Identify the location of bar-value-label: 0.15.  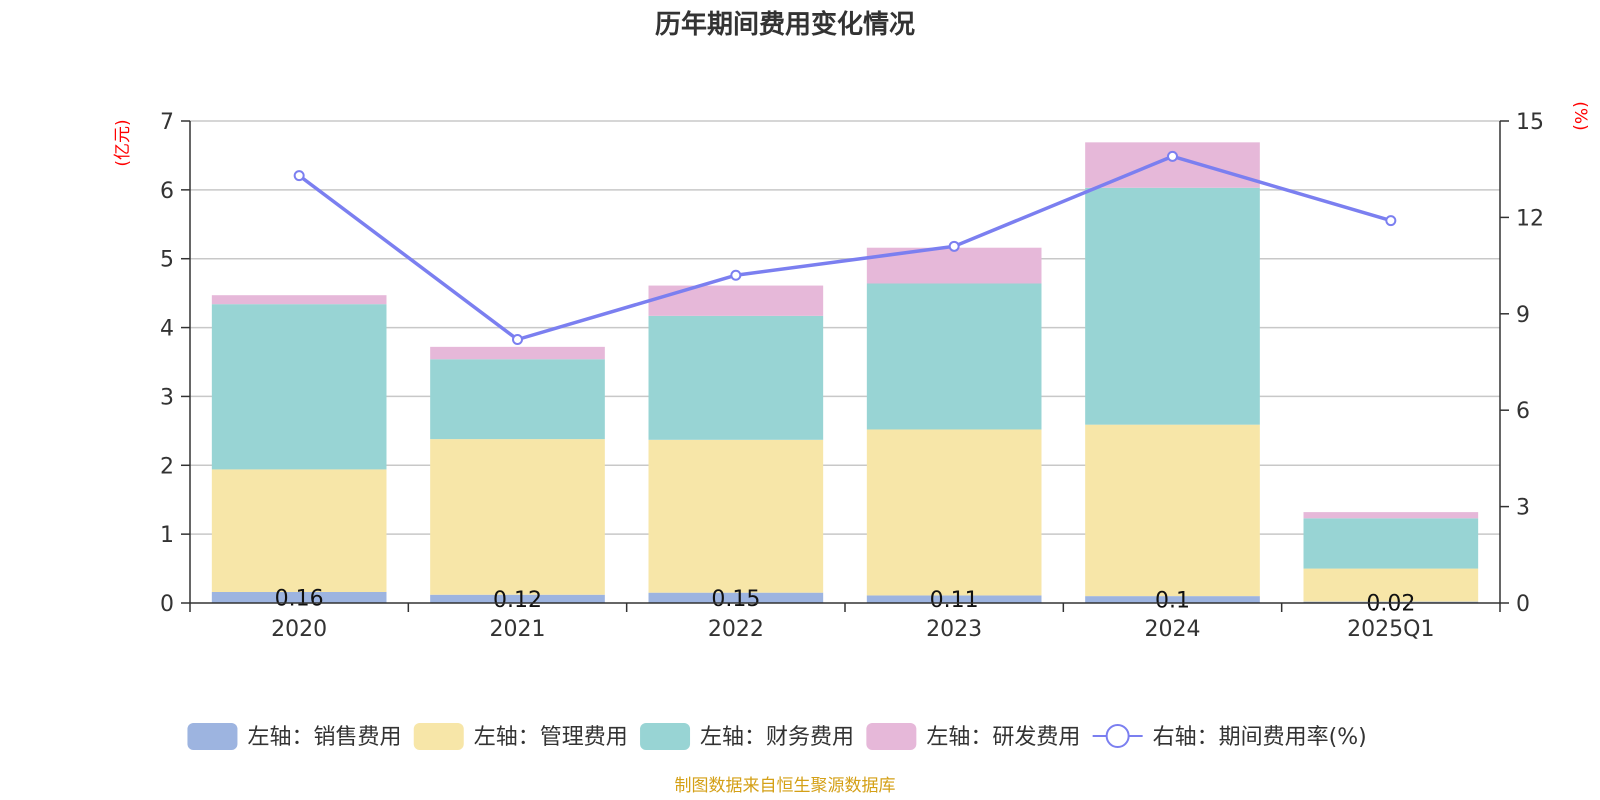
(735, 599).